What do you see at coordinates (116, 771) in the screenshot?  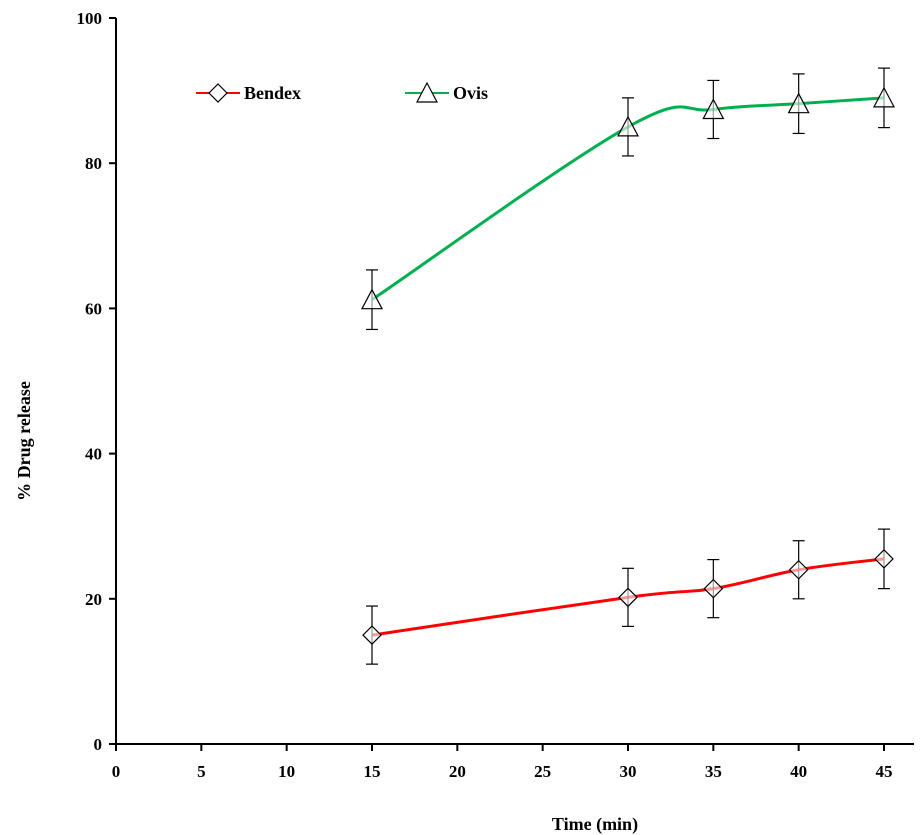 I see `x-tick-label: 0` at bounding box center [116, 771].